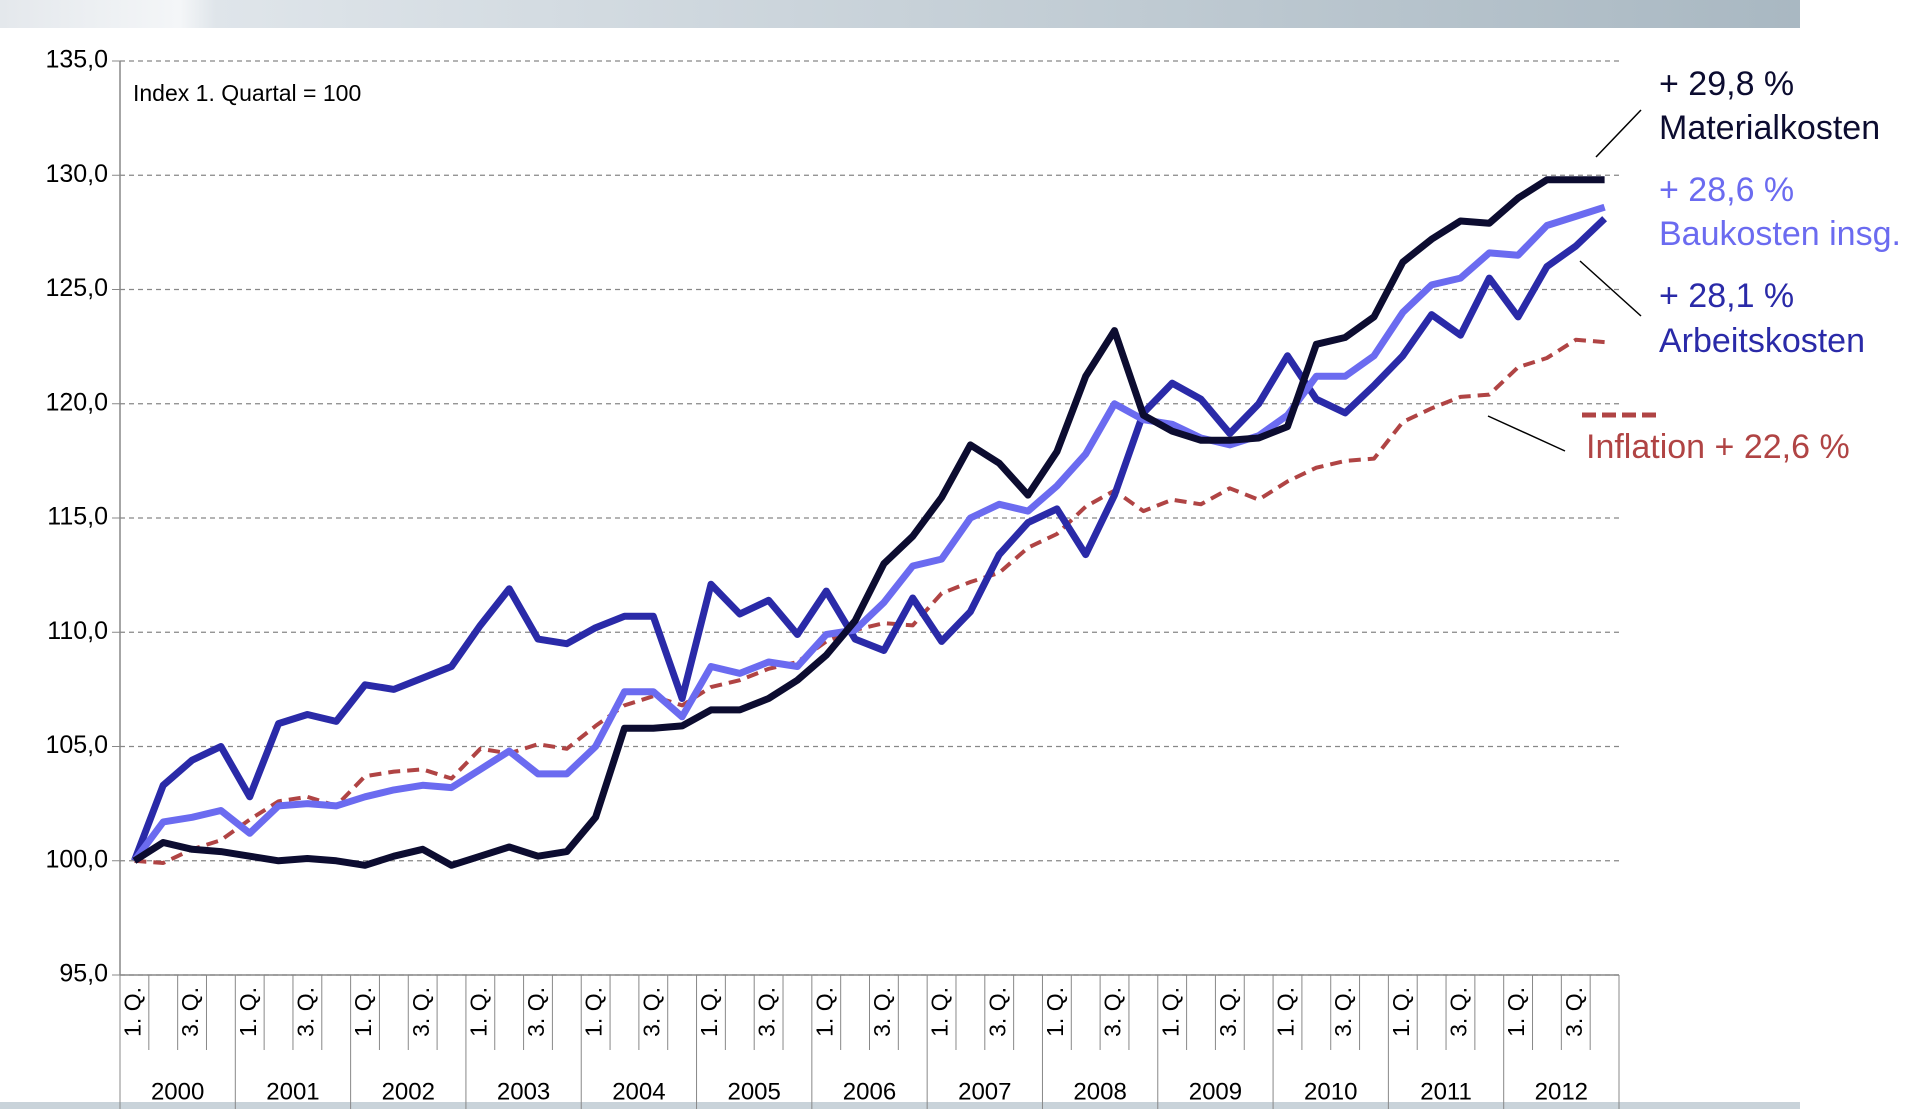 This screenshot has width=1920, height=1109. Describe the element at coordinates (869, 1091) in the screenshot. I see `year-label: 2006` at that location.